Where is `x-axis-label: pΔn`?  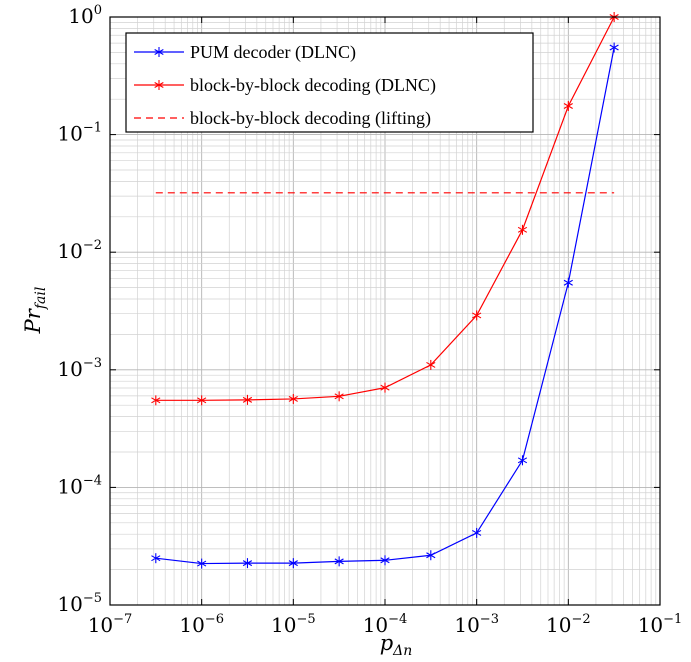 x-axis-label: pΔn is located at coordinates (396, 645).